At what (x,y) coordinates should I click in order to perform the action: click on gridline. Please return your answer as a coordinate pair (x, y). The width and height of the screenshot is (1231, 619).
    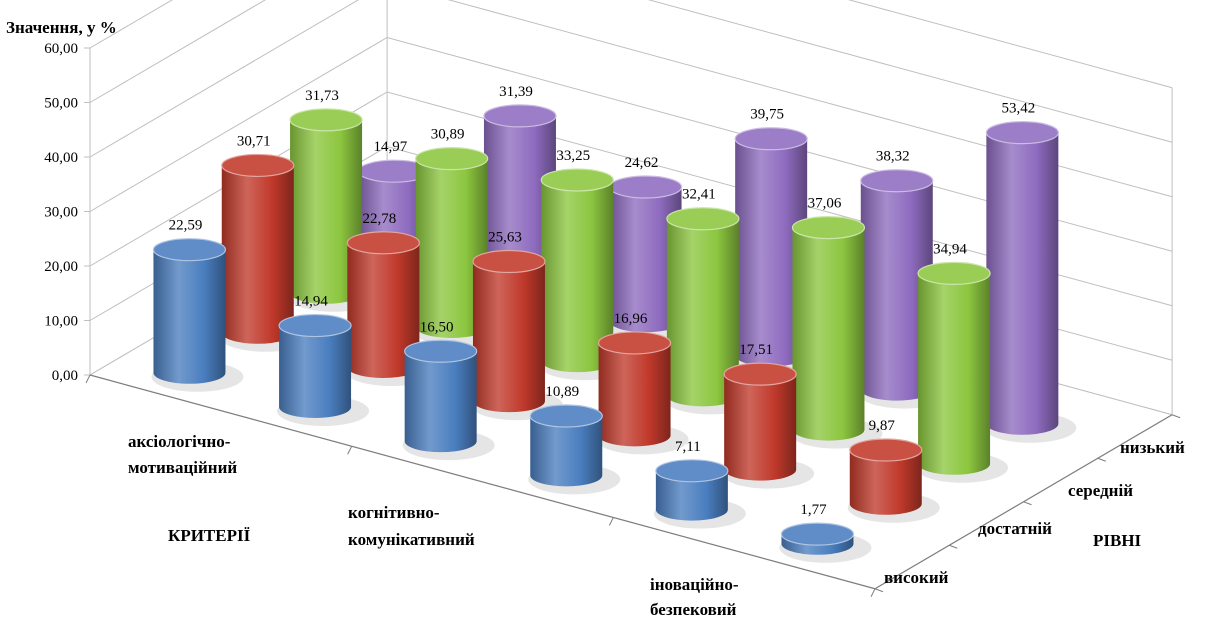
    Looking at the image, I should click on (631, 44).